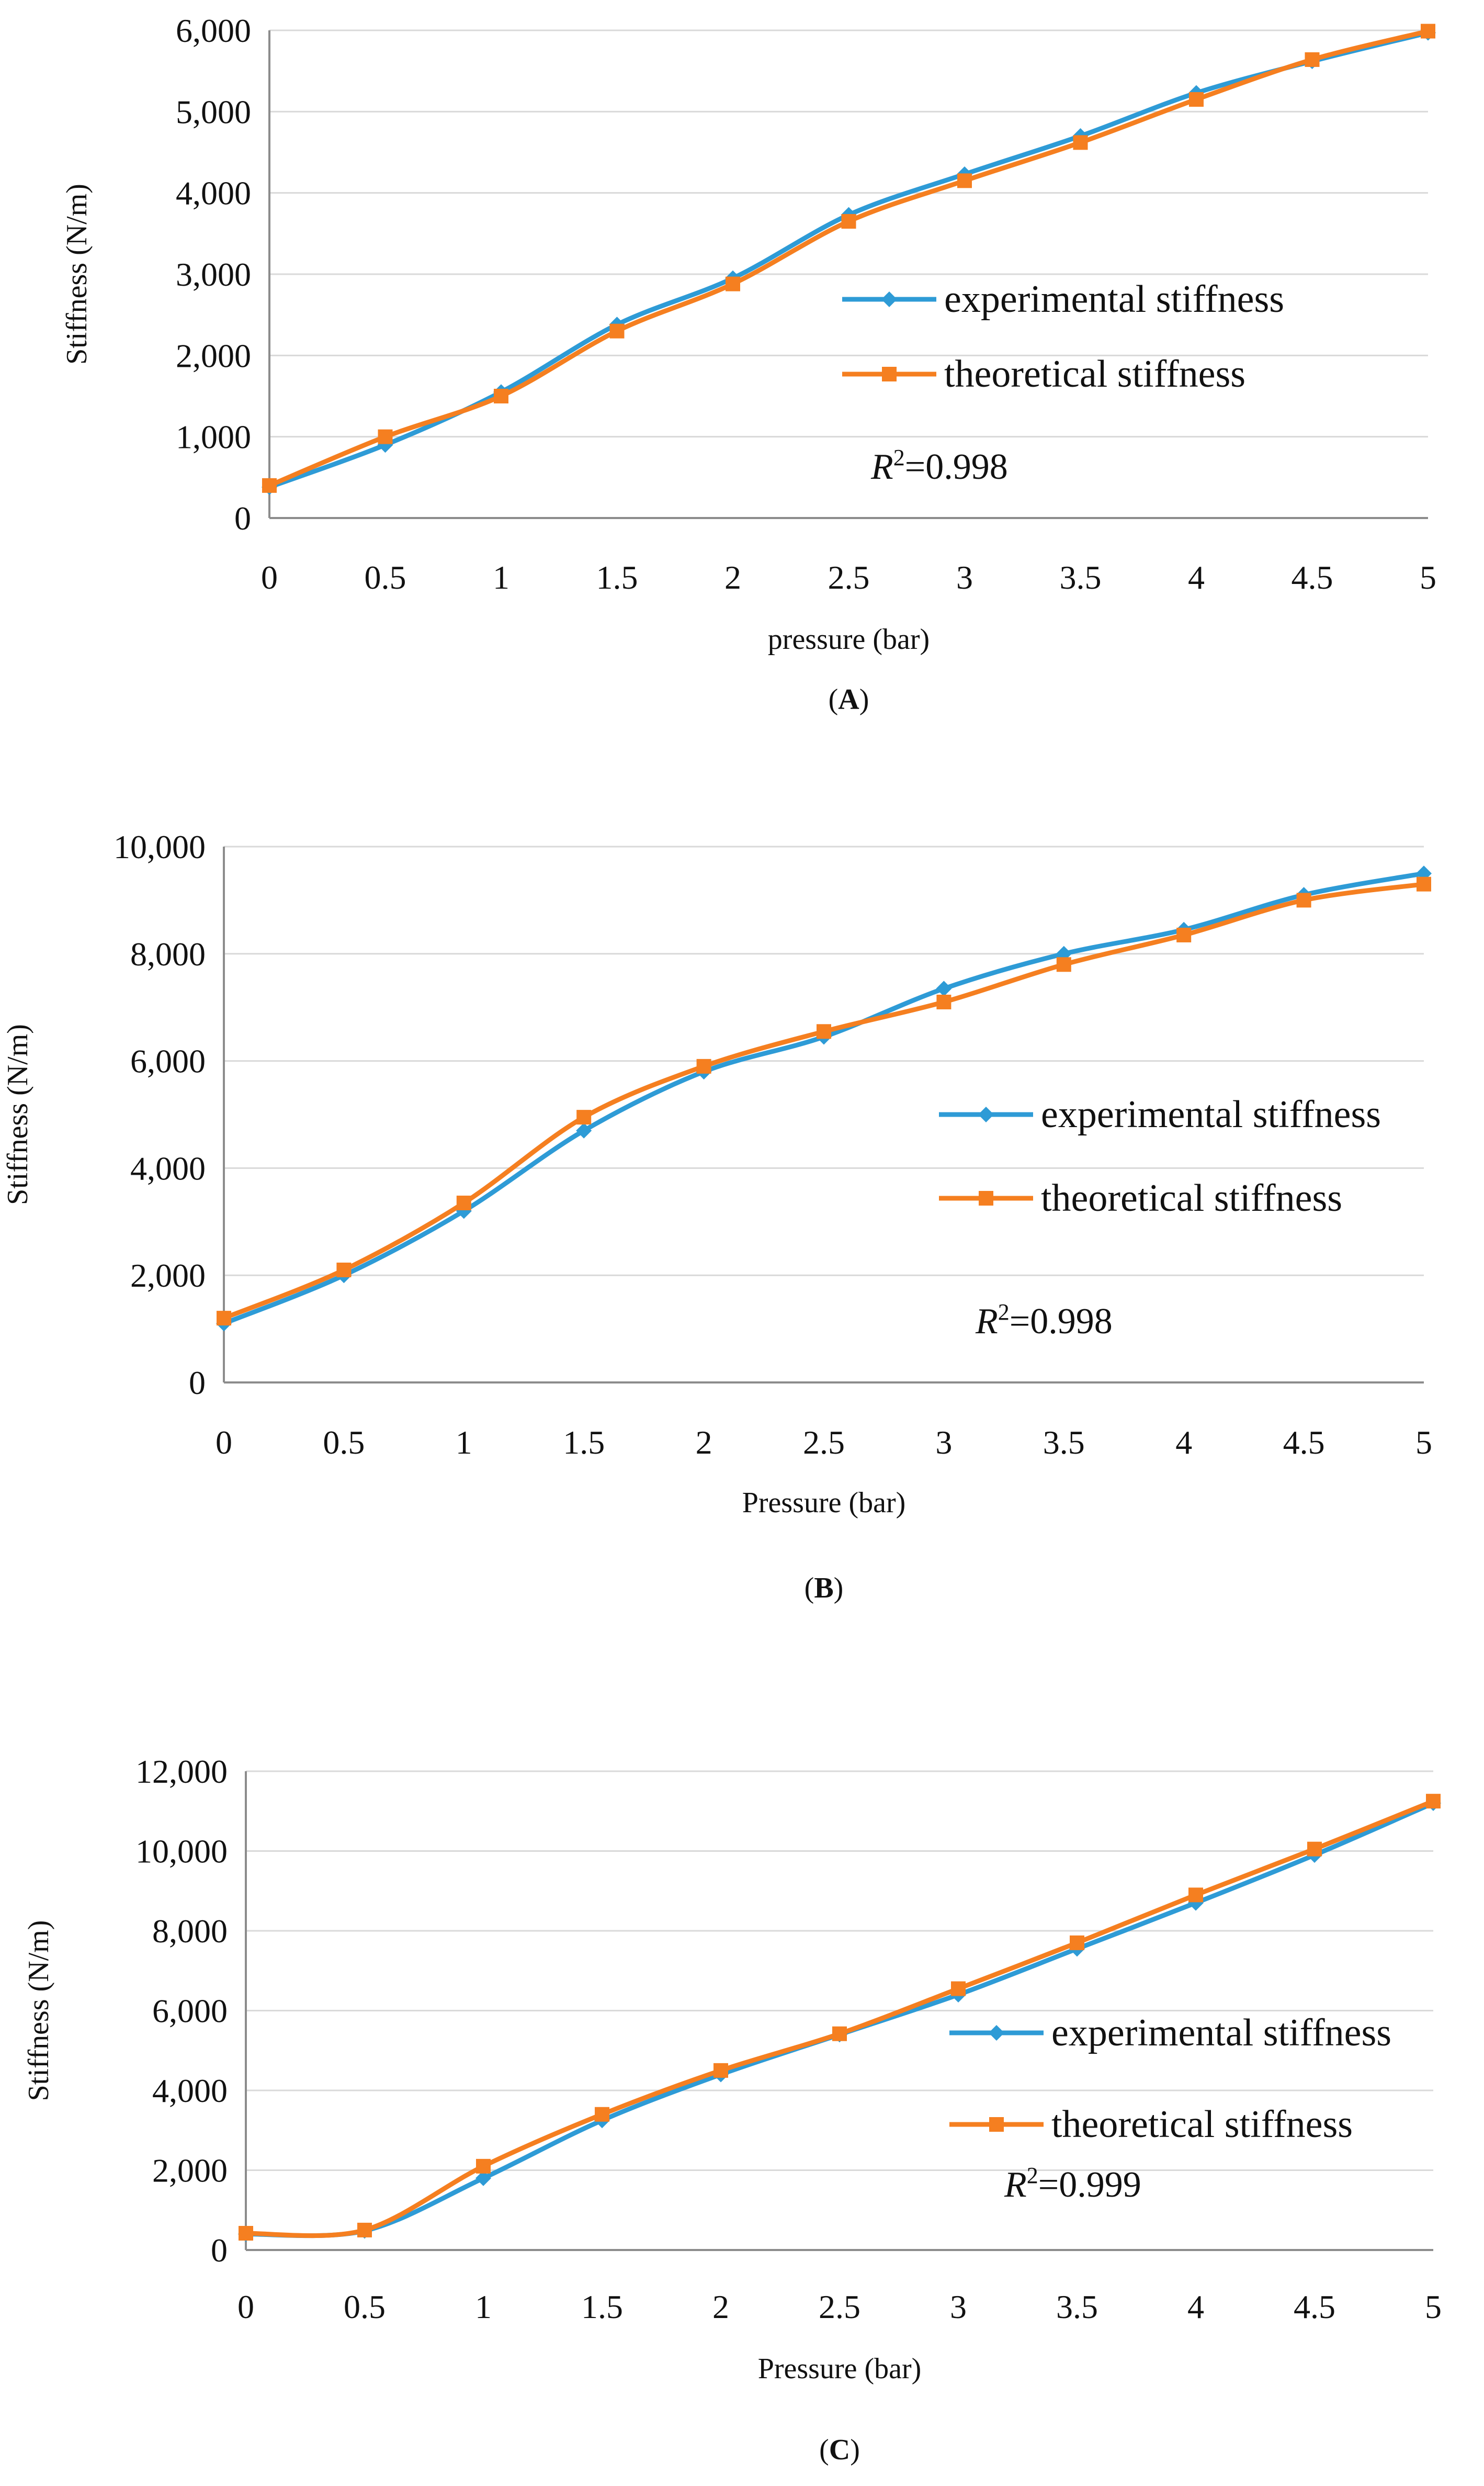  I want to click on legend-label: experimental stiffness, so click(1221, 2032).